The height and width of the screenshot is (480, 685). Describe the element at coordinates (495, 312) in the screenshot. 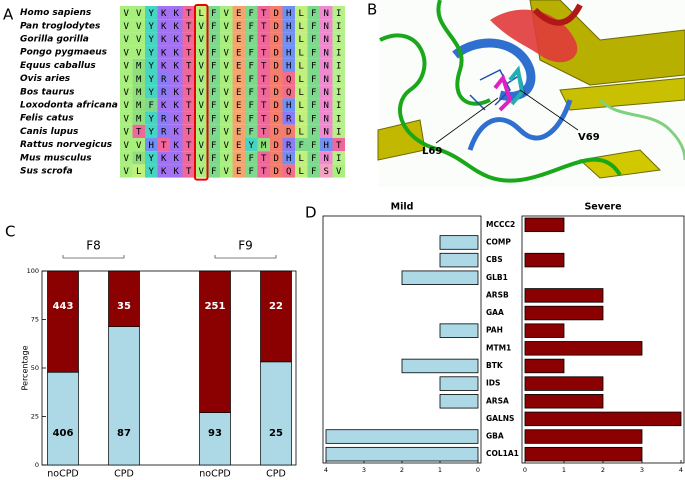

I see `category-label: GAA` at that location.